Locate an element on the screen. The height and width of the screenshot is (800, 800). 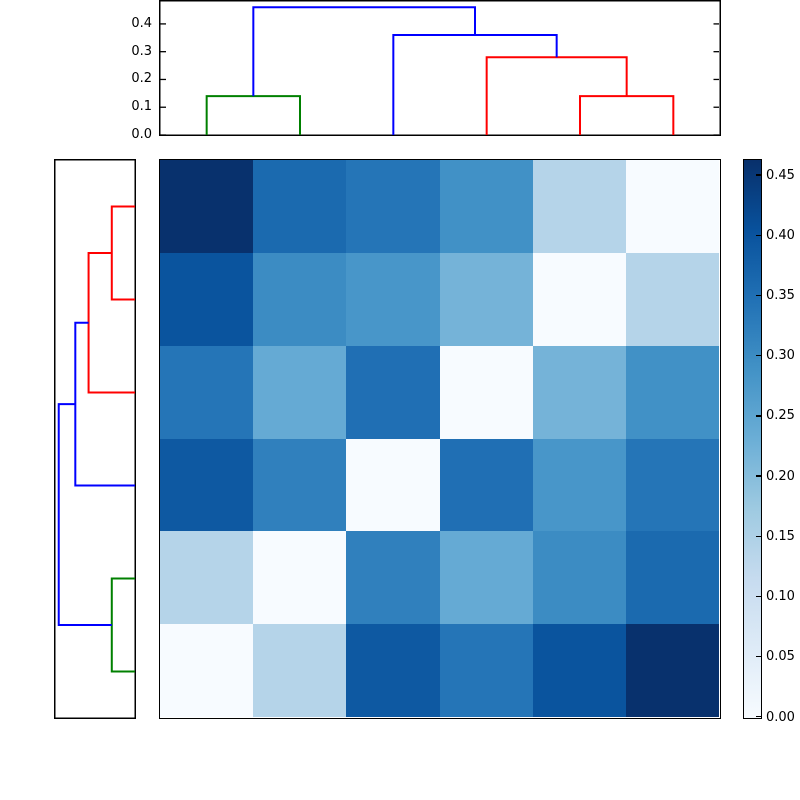
colorbar-tick-label: 0.15 is located at coordinates (780, 536).